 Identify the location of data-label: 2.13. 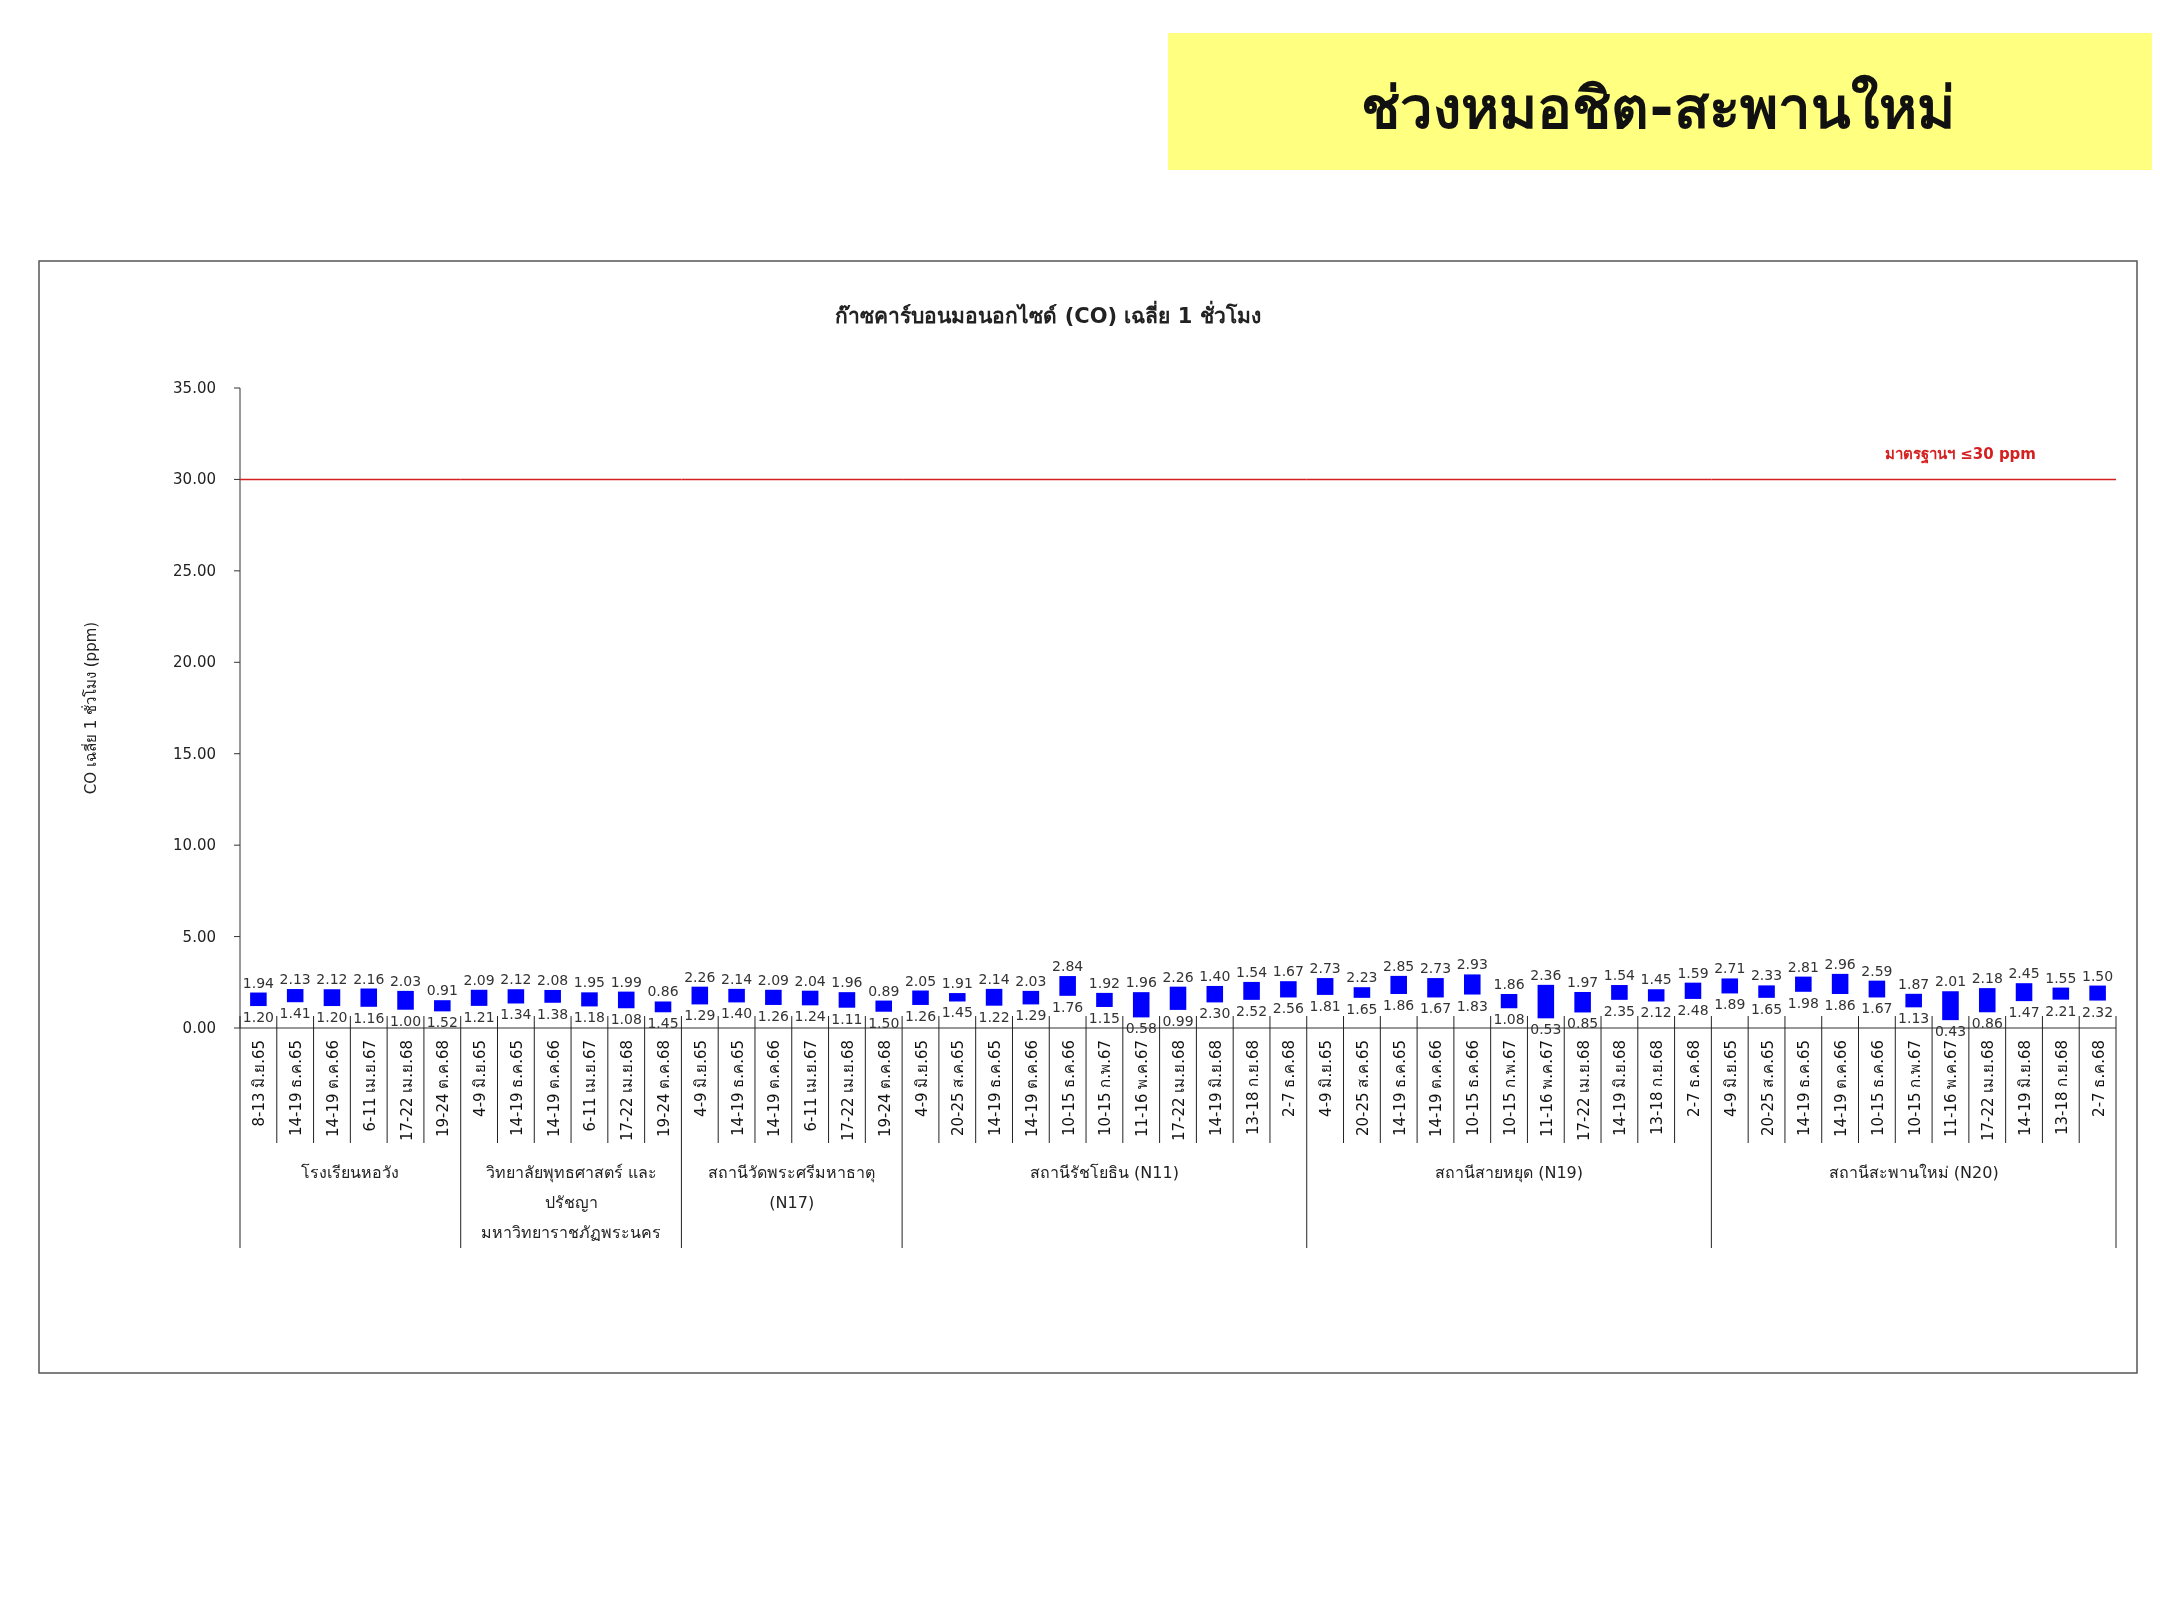
(295, 979).